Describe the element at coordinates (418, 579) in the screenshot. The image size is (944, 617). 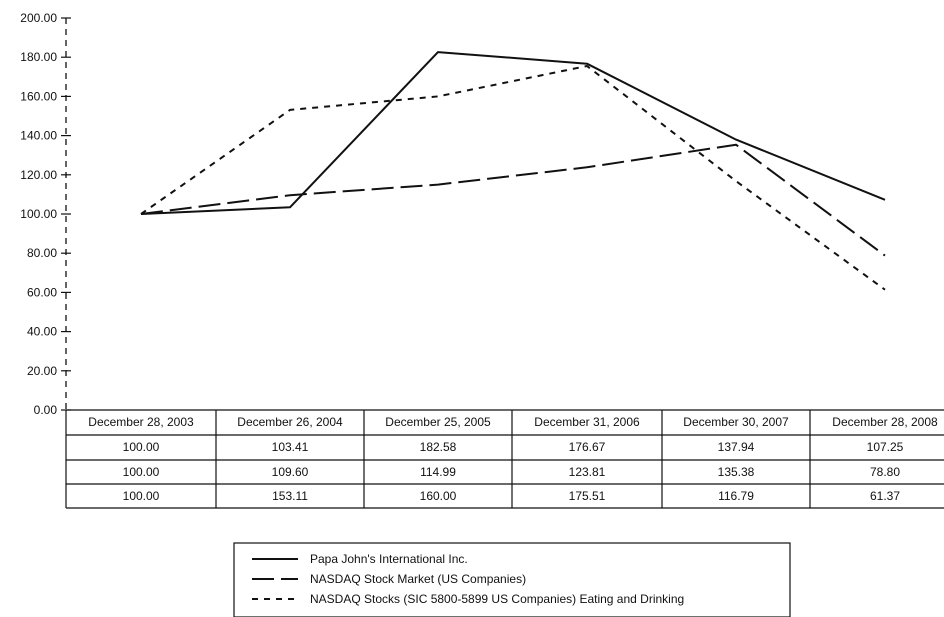
I see `legend-label: NASDAQ Stock Market (US Companies)` at that location.